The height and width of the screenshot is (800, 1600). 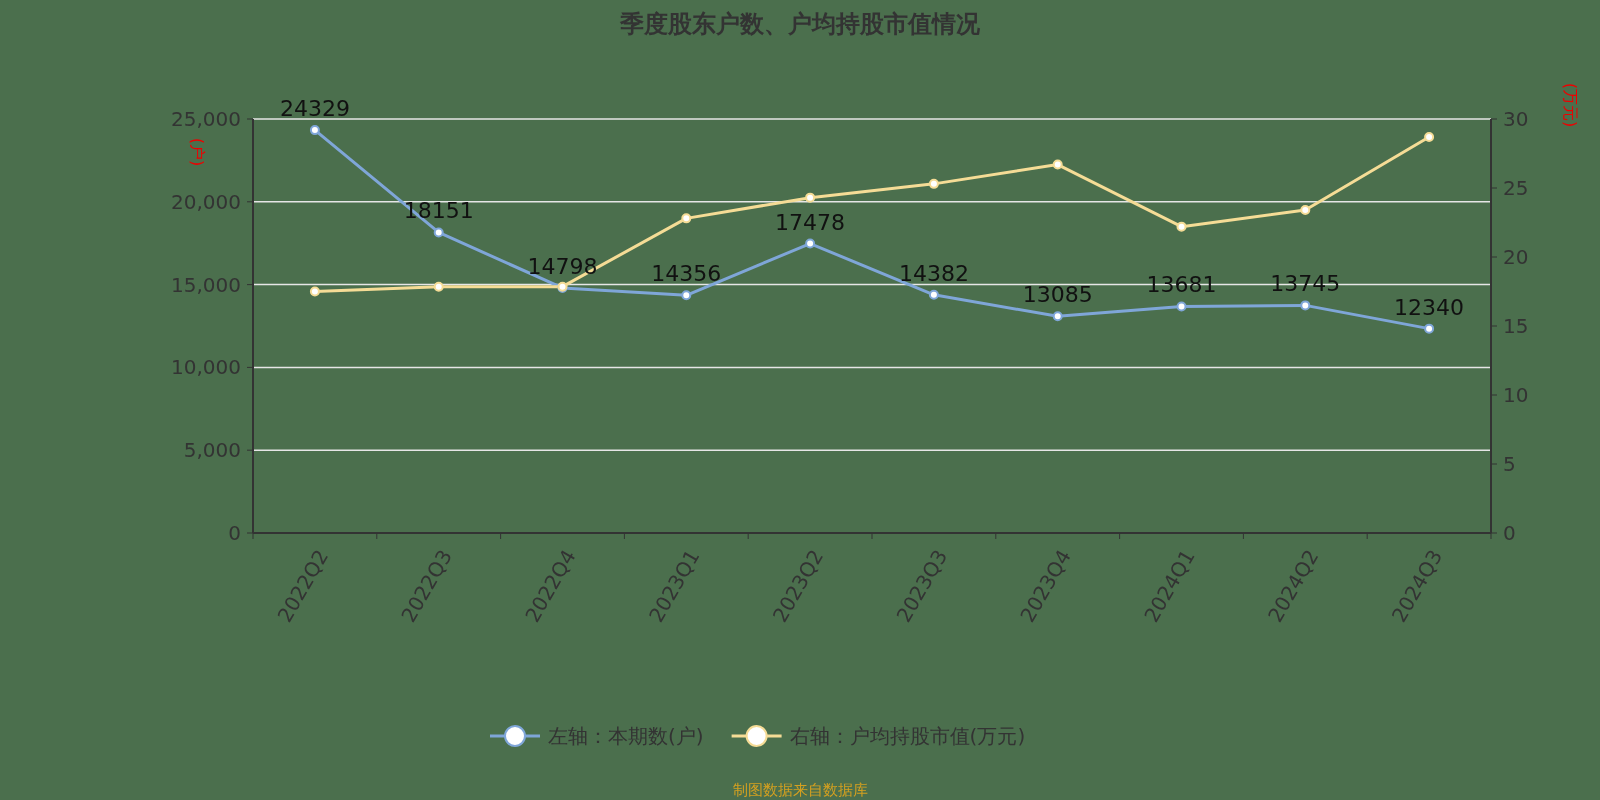 I want to click on data-label: 14382, so click(x=933, y=273).